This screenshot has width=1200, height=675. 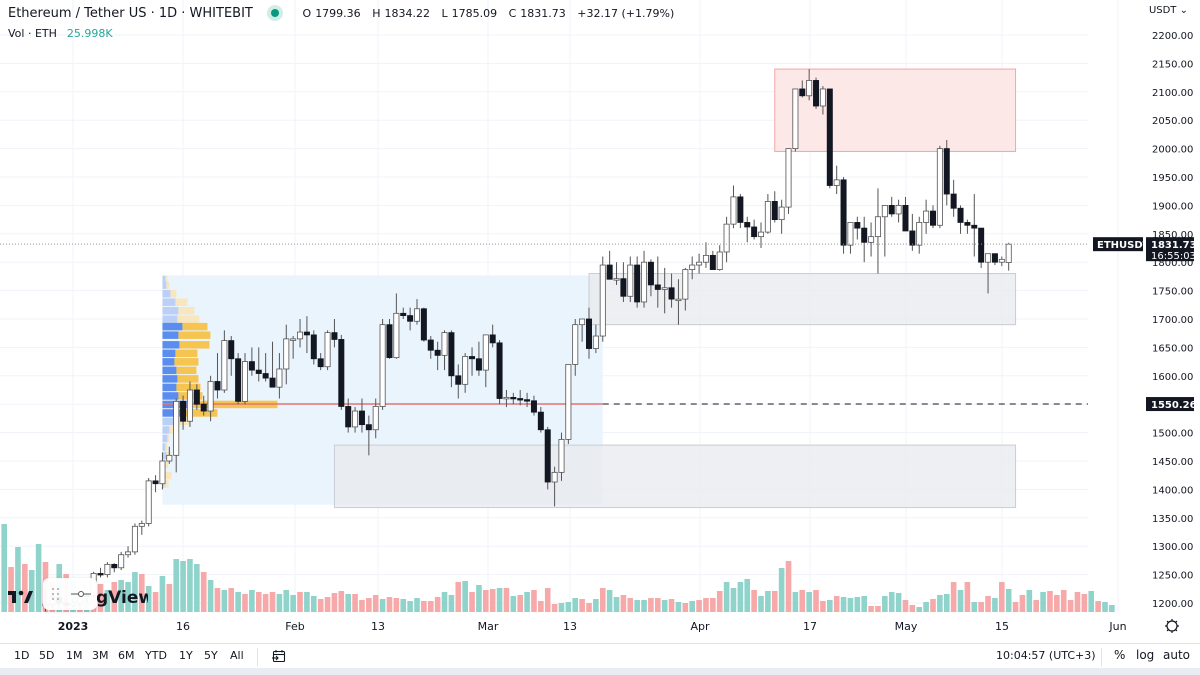 I want to click on time-tick: 16, so click(x=183, y=626).